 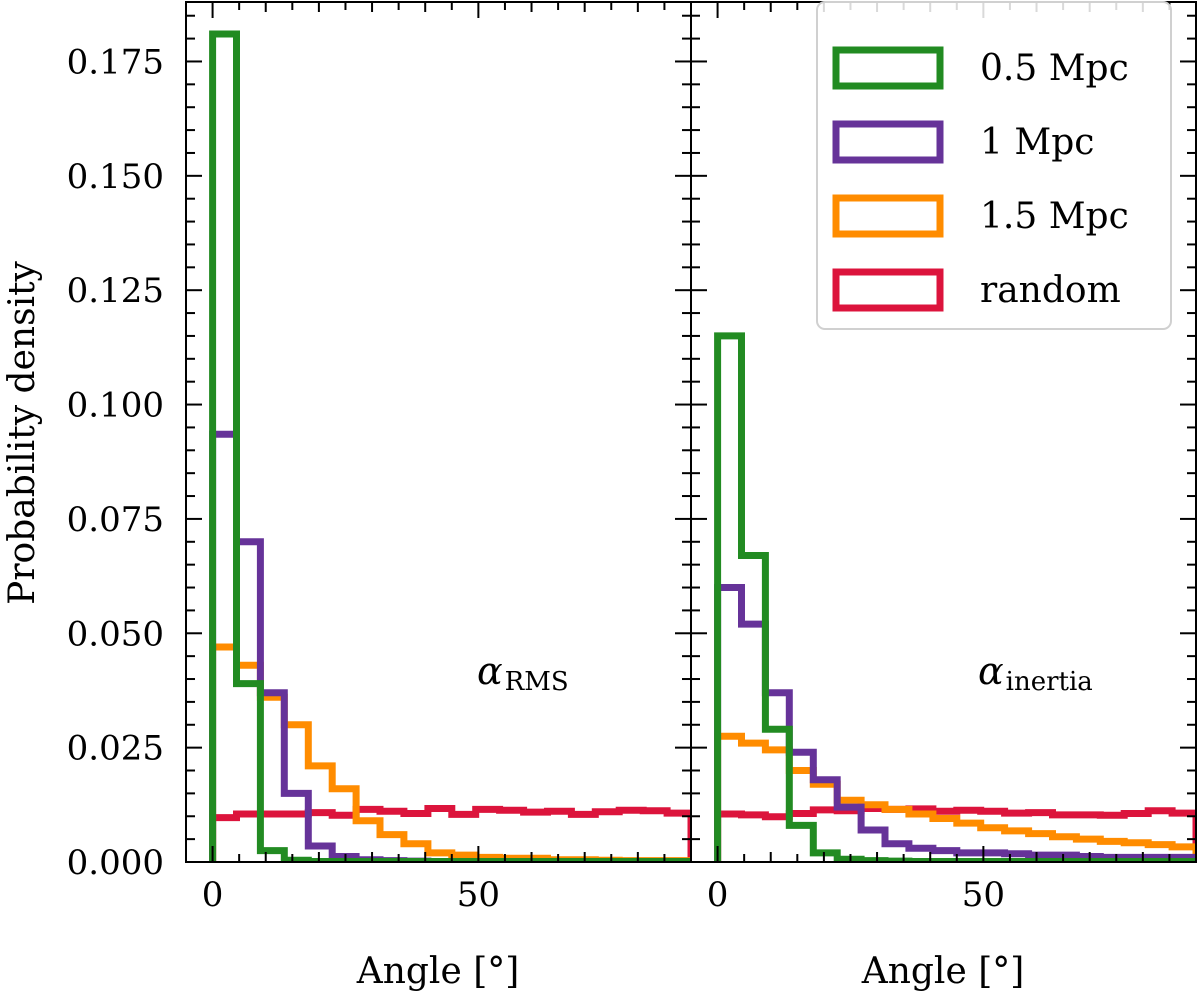 I want to click on annotation-left: αRMS, so click(x=523, y=673).